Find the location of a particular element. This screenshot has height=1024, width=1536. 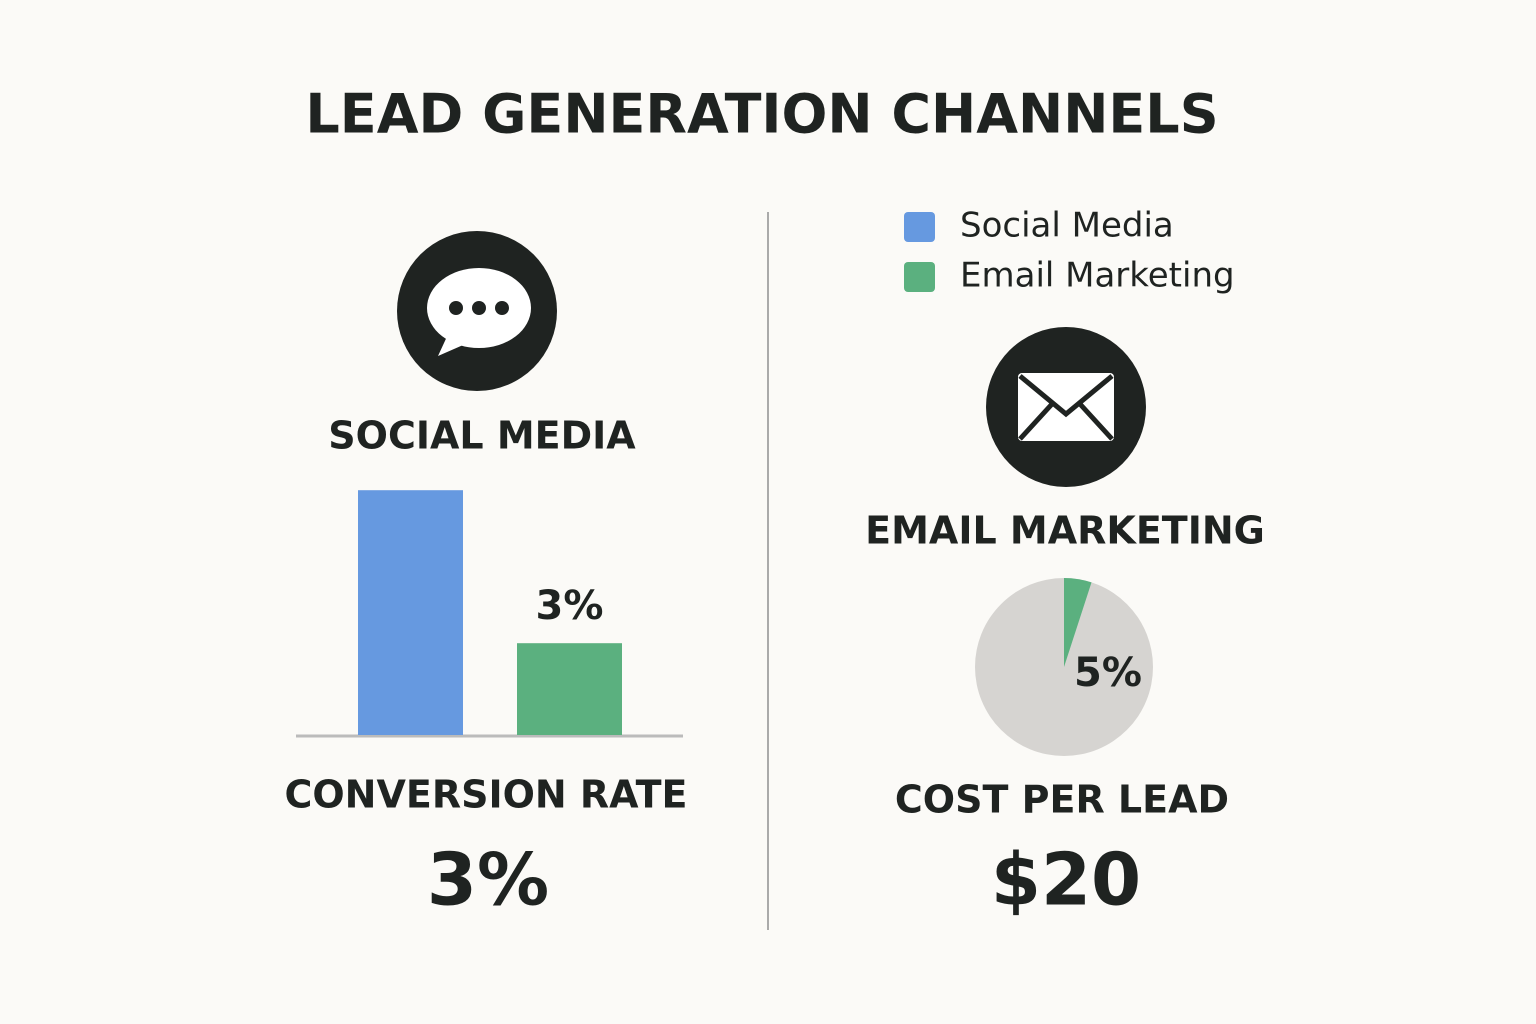

metric-label: CONVERSION RATE is located at coordinates (485, 795).